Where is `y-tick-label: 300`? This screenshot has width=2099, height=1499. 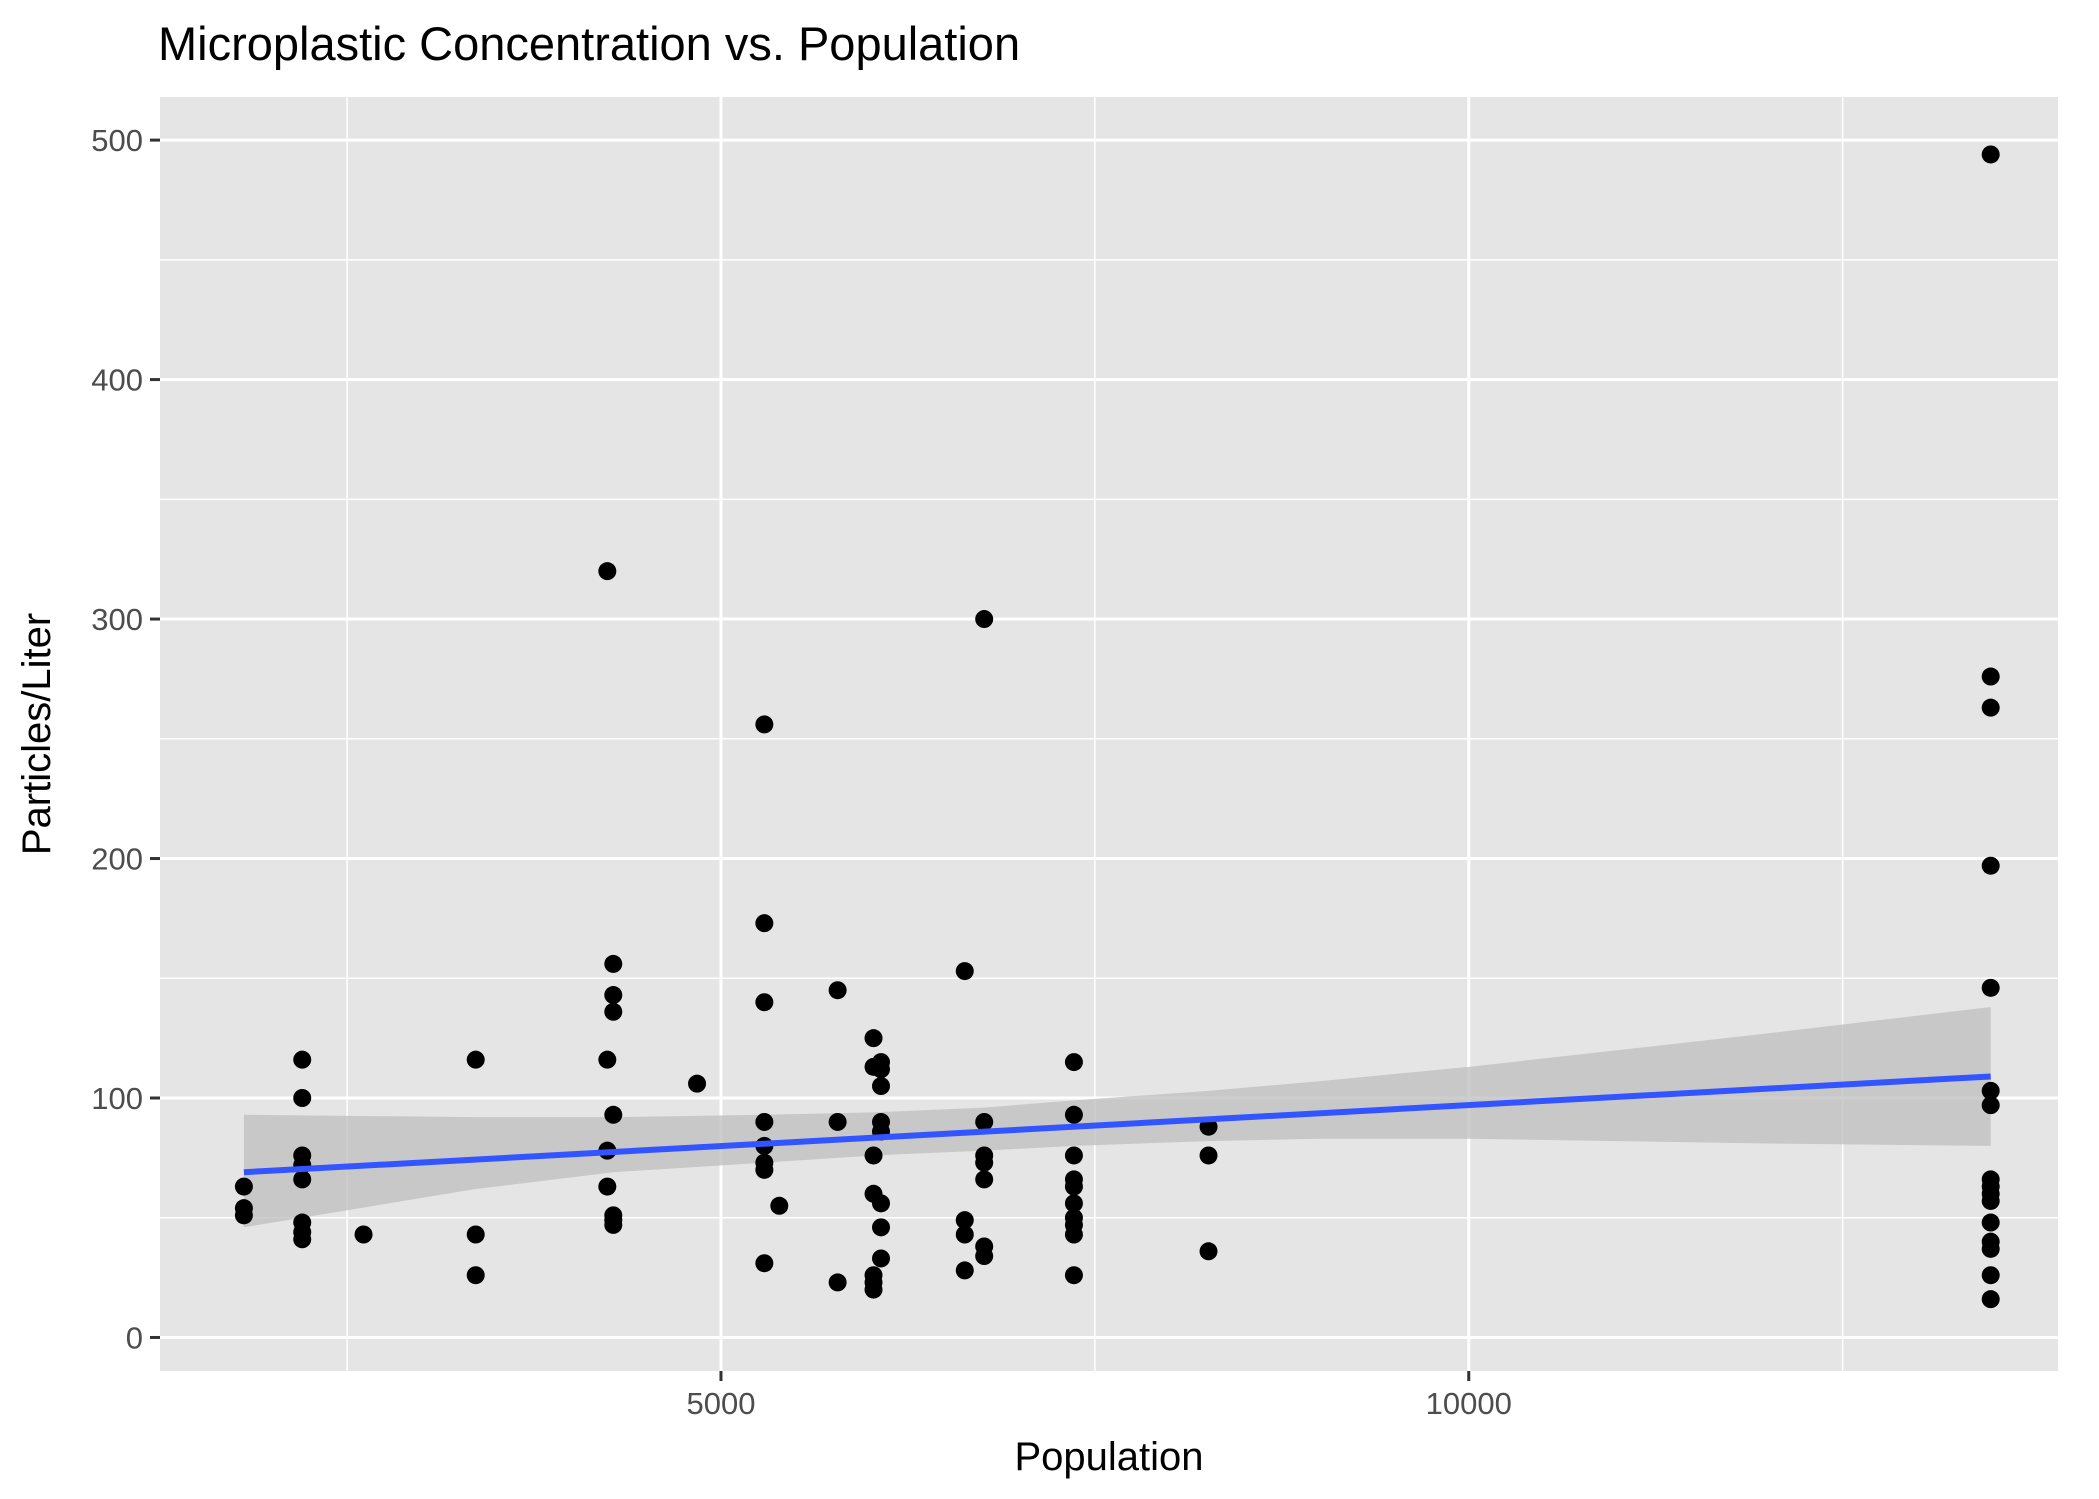
y-tick-label: 300 is located at coordinates (117, 619).